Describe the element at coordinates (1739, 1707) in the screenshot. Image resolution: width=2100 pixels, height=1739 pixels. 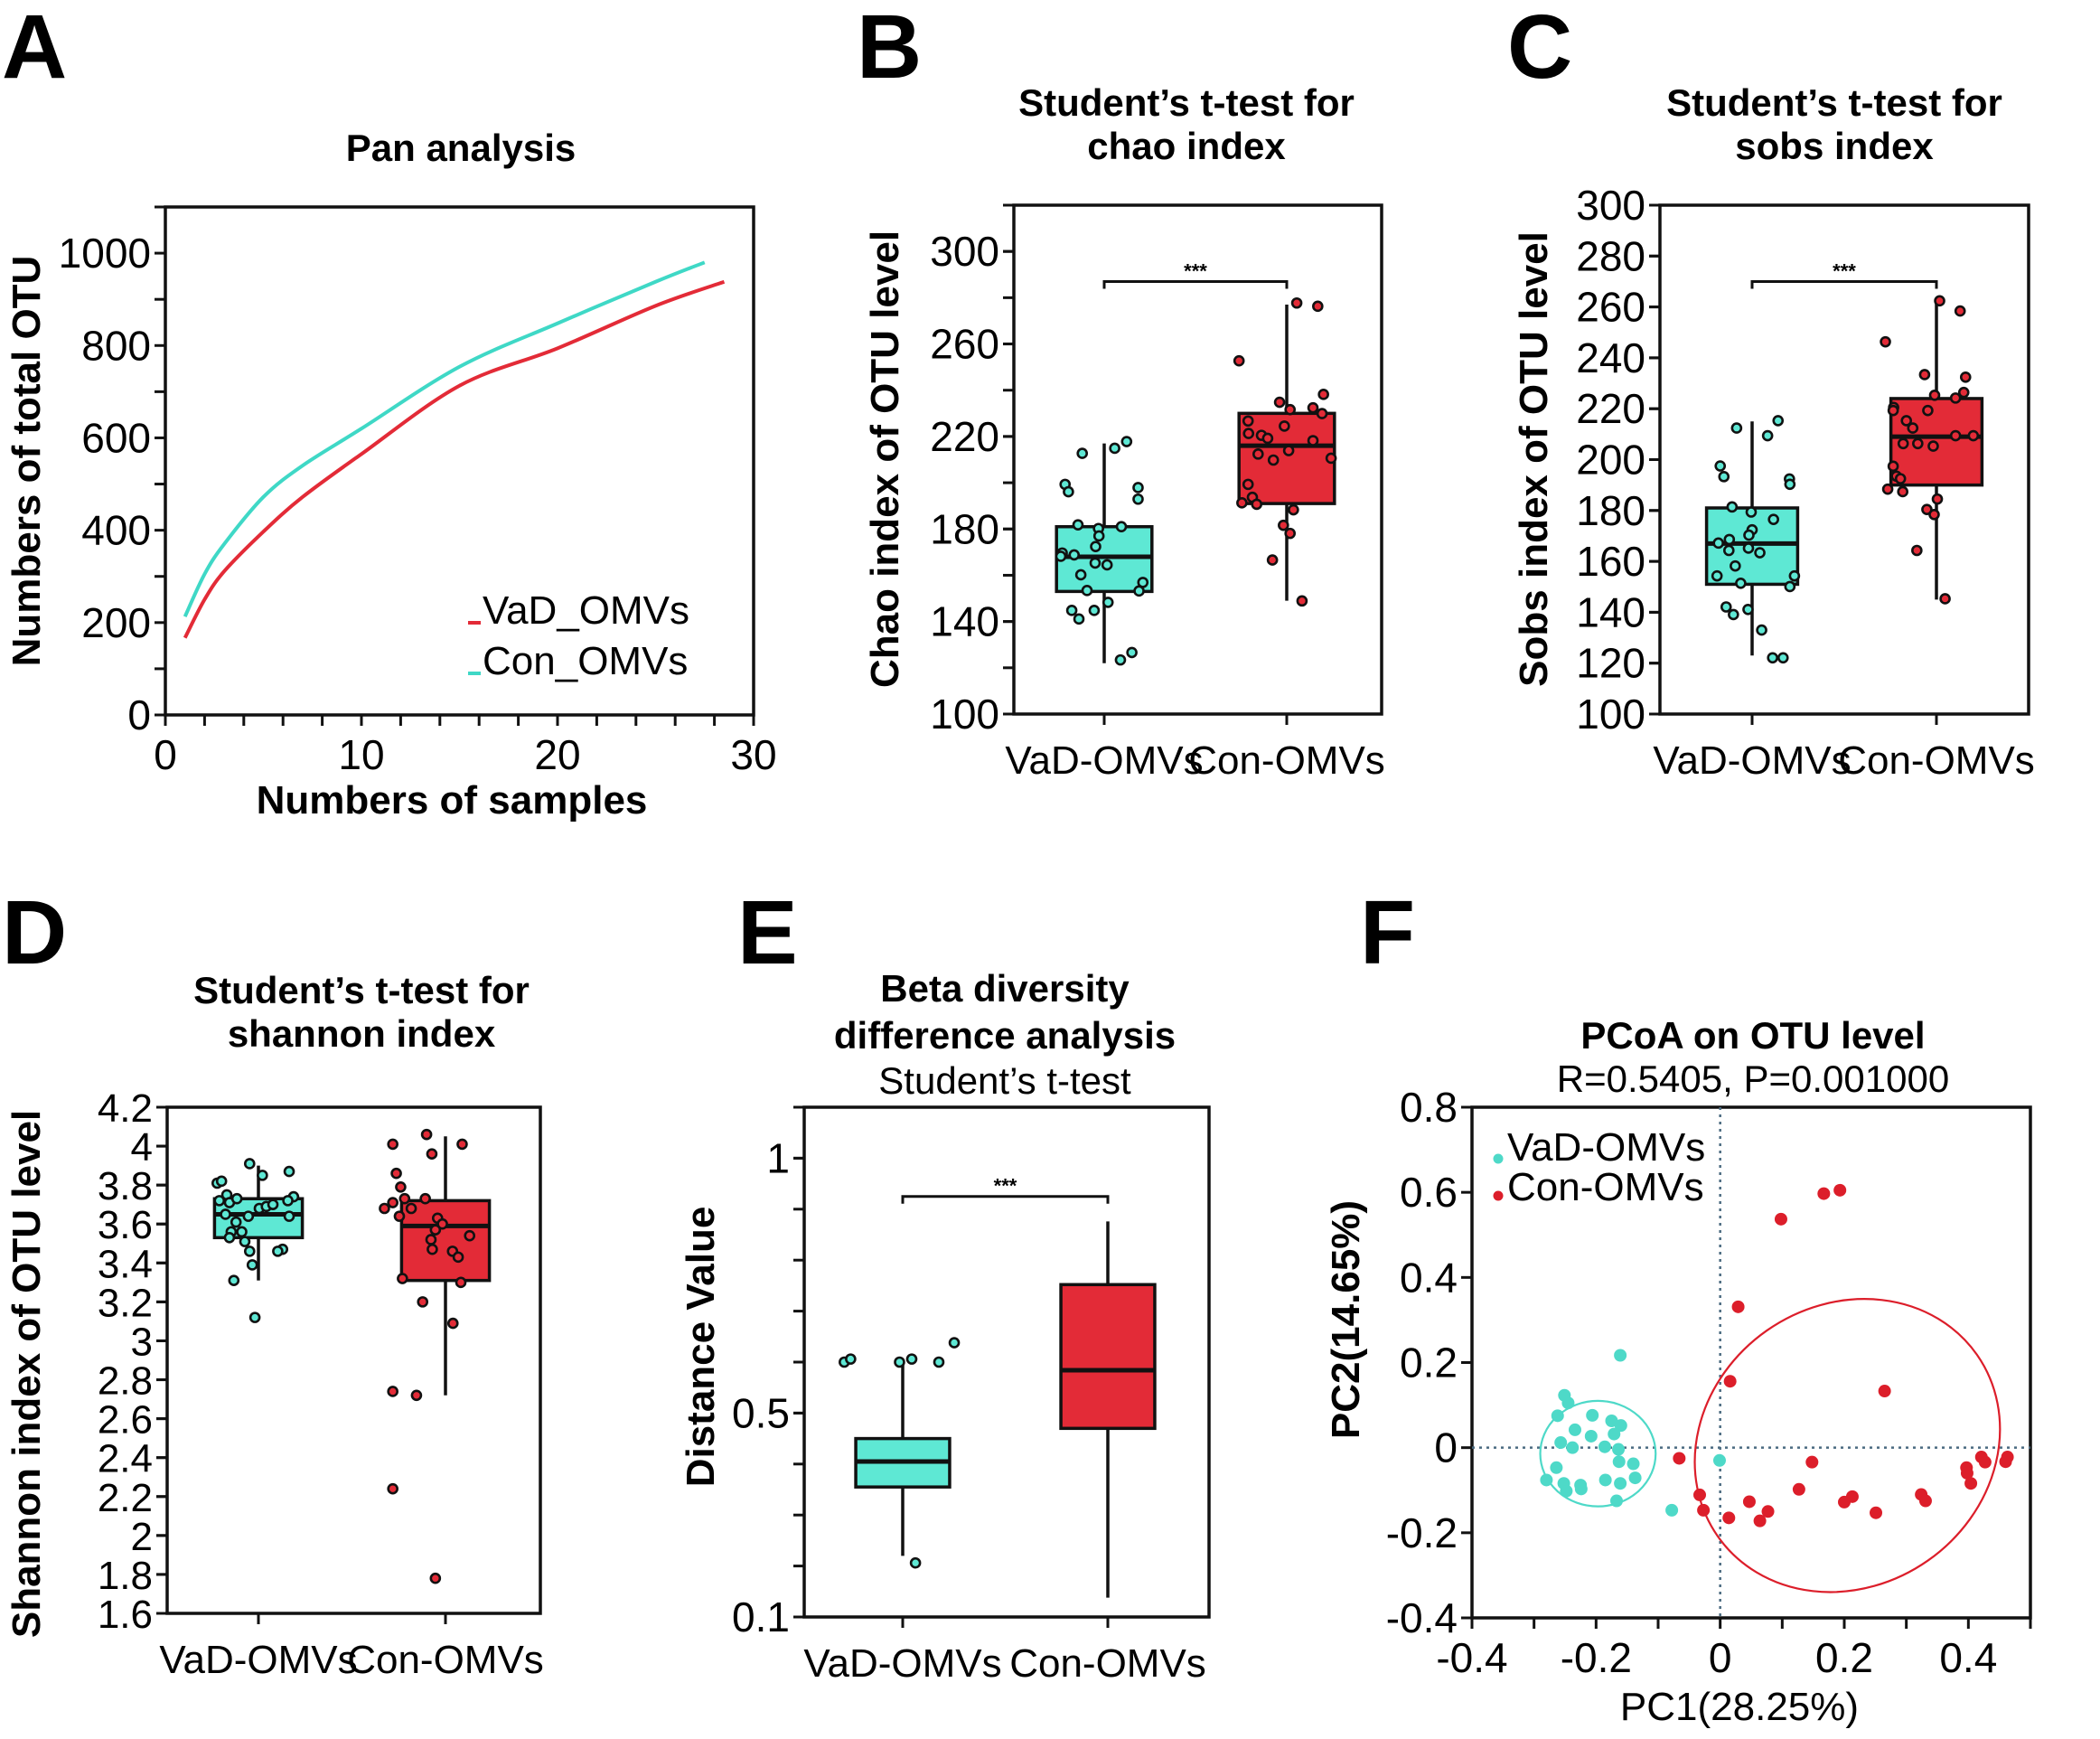
I see `x-axis-label: PC1(28.25%)` at that location.